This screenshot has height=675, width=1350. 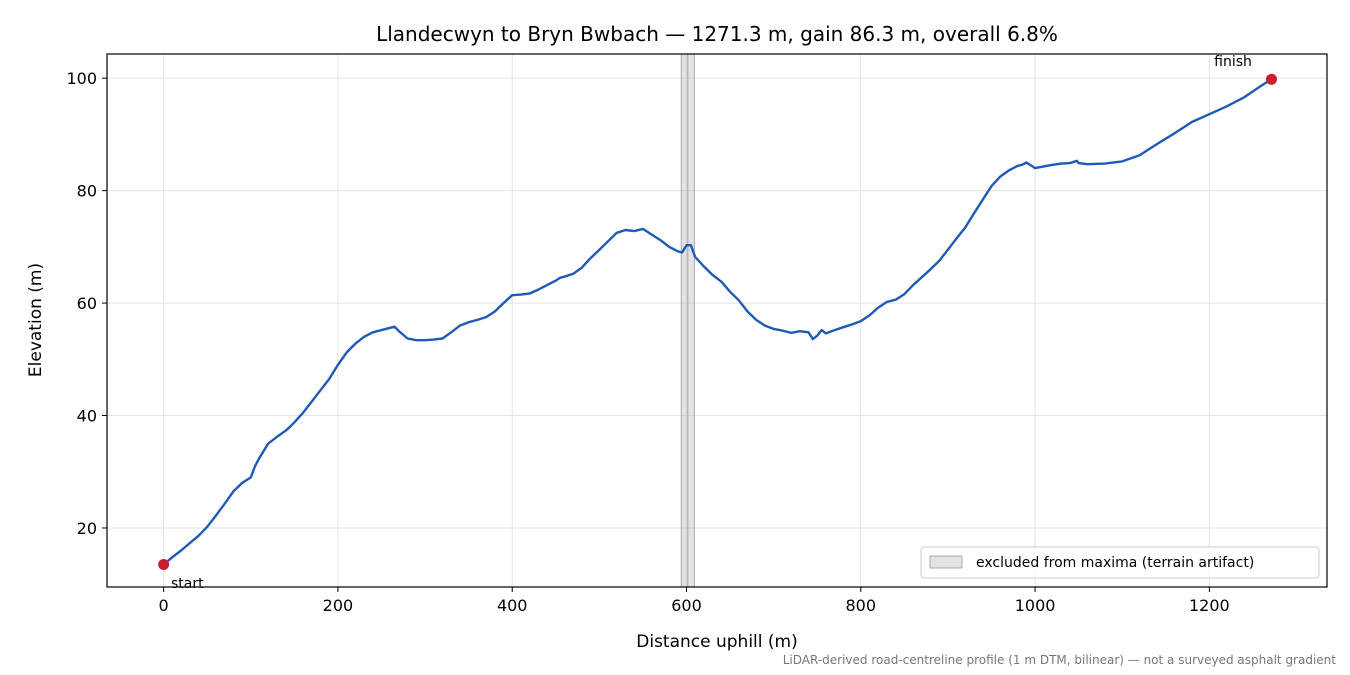 I want to click on x-tick-label: 600, so click(x=686, y=605).